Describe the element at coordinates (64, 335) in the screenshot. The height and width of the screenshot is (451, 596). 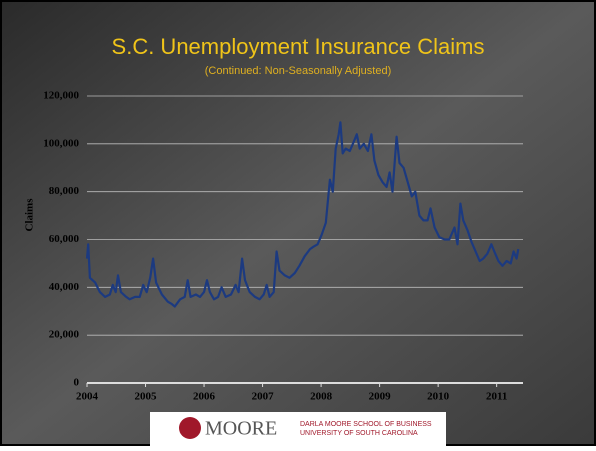
I see `y-tick-label: 20,000` at that location.